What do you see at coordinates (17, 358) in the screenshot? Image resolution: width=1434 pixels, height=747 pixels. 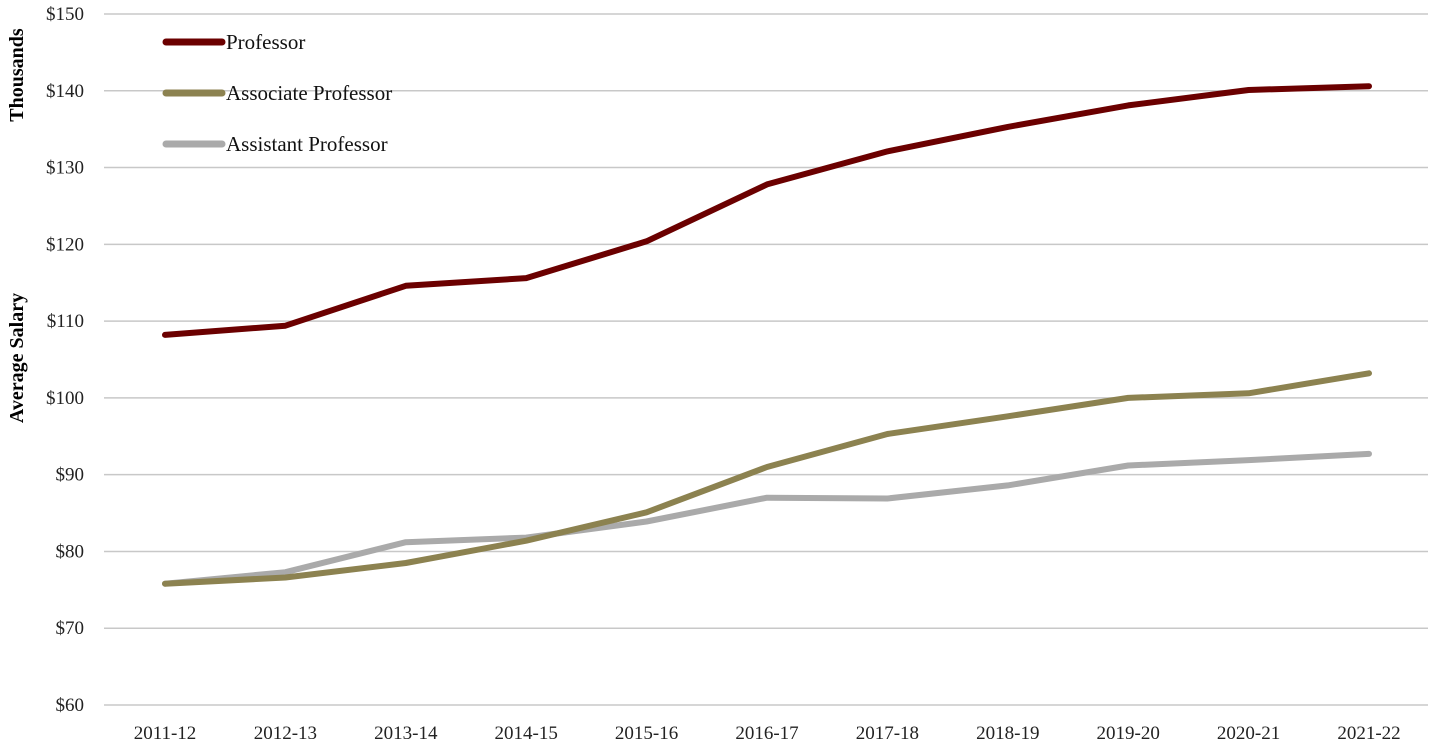 I see `y-axis-title: Average Salary` at bounding box center [17, 358].